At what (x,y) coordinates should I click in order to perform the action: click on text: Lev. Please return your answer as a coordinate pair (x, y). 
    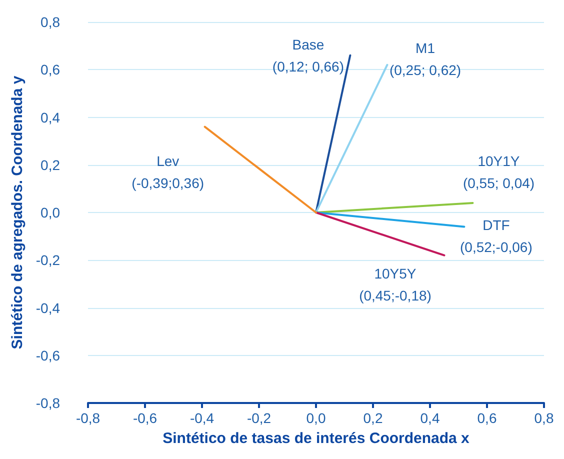
    Looking at the image, I should click on (168, 160).